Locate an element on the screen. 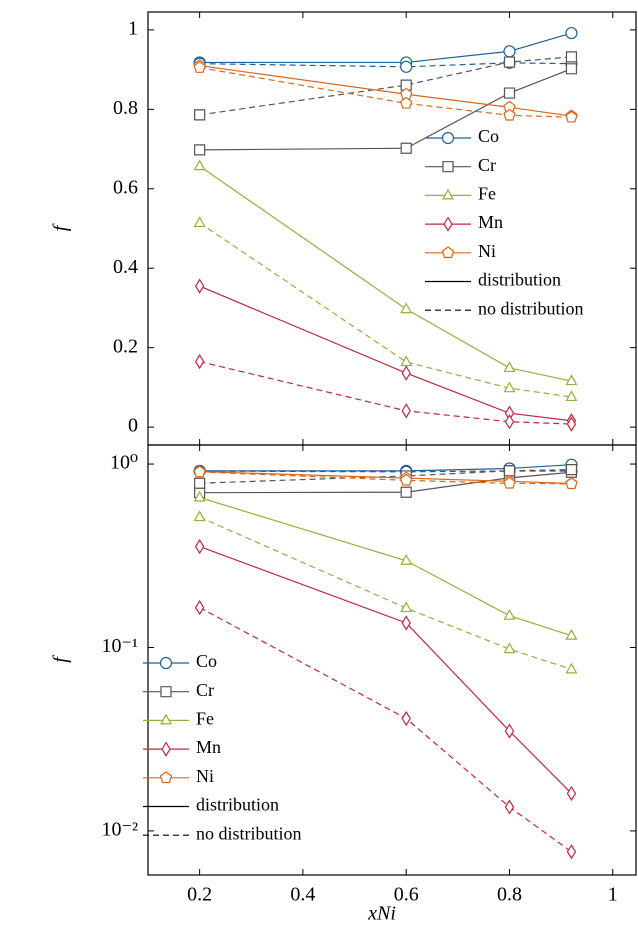 The image size is (638, 937). y-tick-label: 0 is located at coordinates (133, 426).